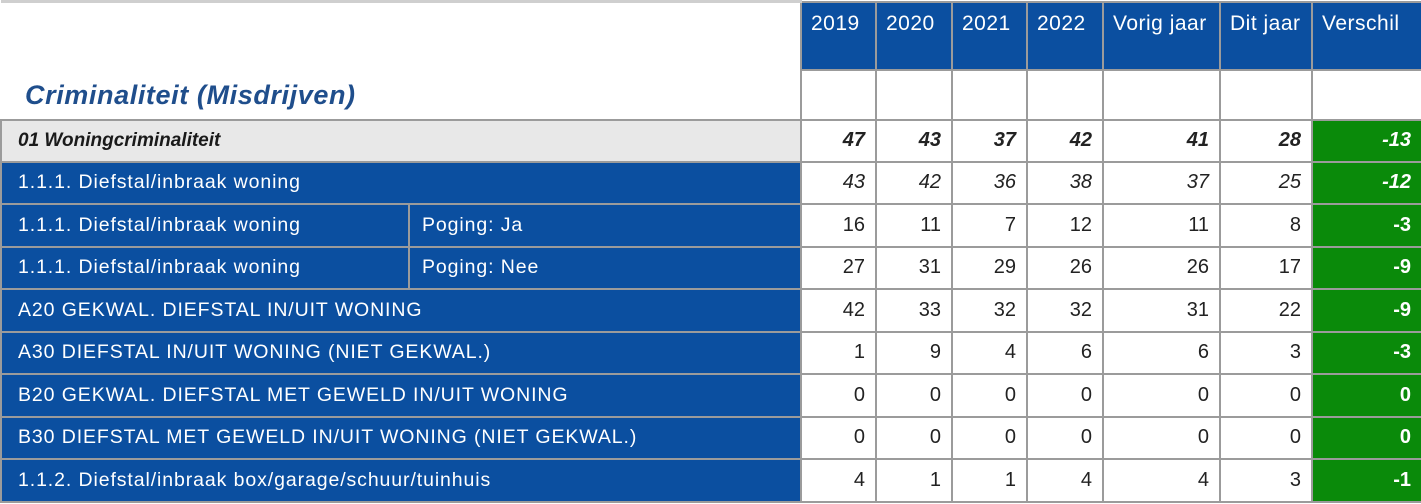  I want to click on group-value: 37, so click(989, 140).